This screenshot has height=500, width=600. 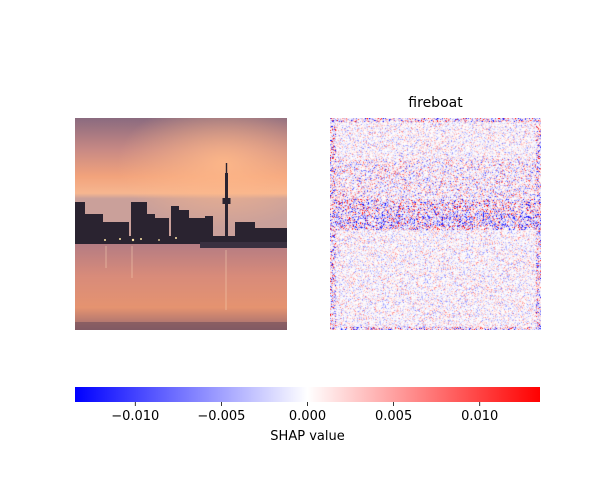 What do you see at coordinates (480, 416) in the screenshot?
I see `colorbar-tick-label: 0.010` at bounding box center [480, 416].